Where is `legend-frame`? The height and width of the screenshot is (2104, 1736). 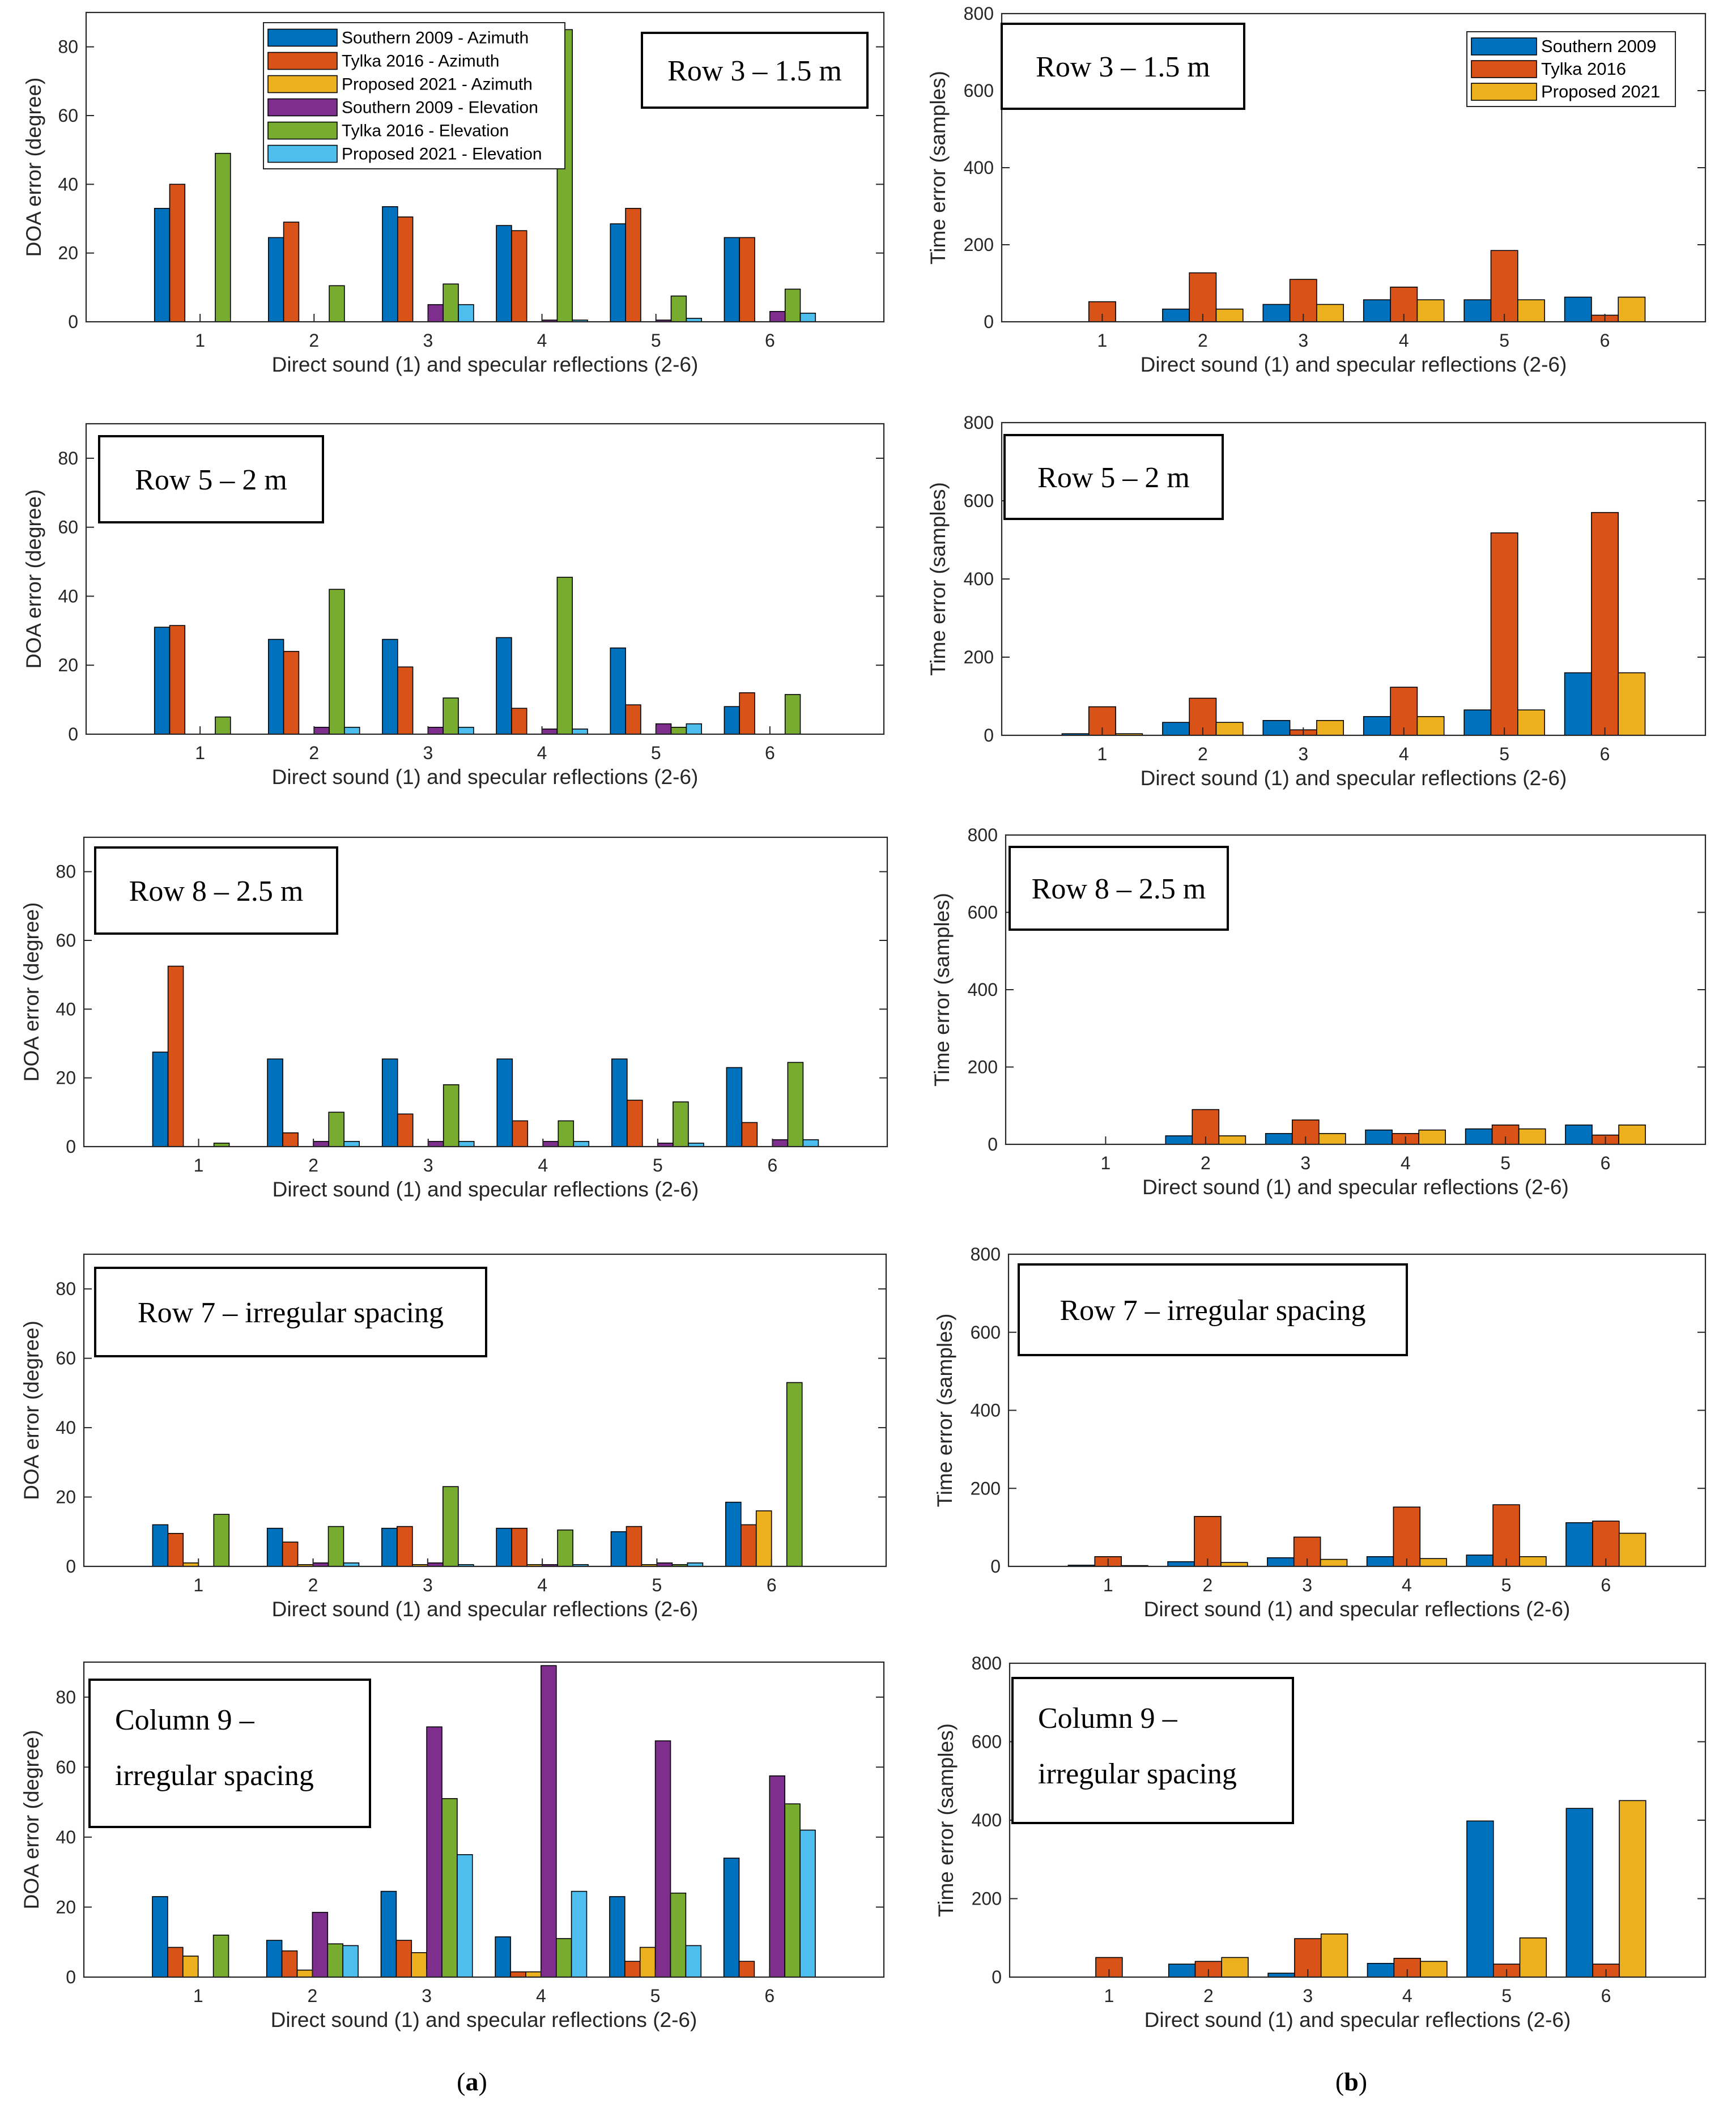
legend-frame is located at coordinates (414, 95).